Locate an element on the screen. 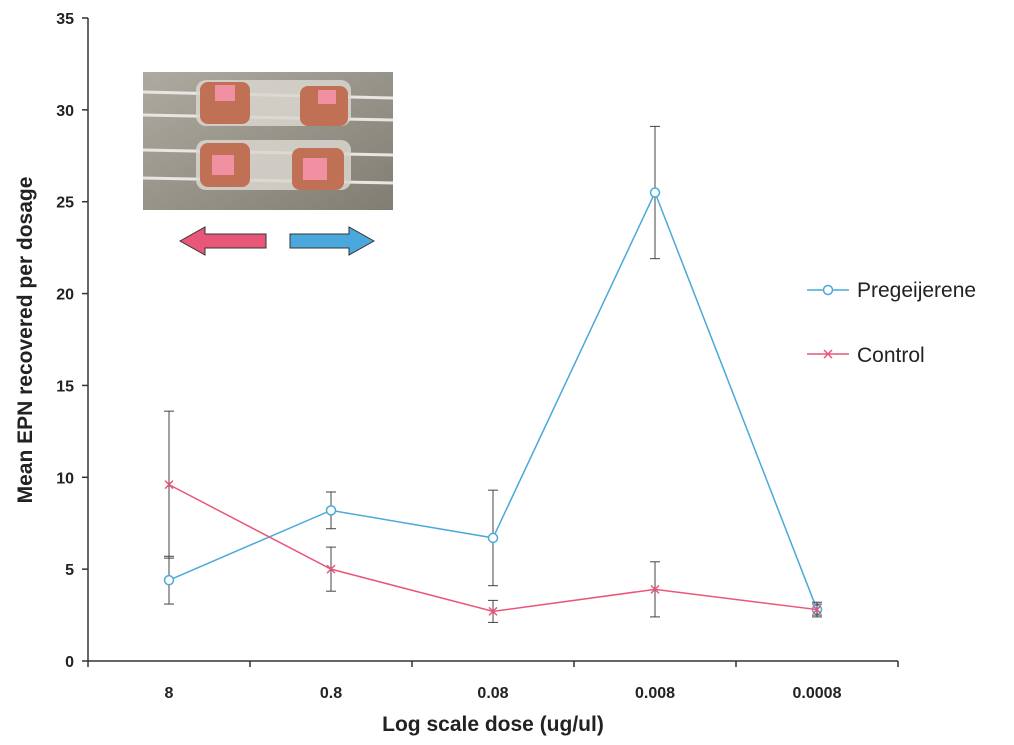  x-tick-label: 8 is located at coordinates (169, 693).